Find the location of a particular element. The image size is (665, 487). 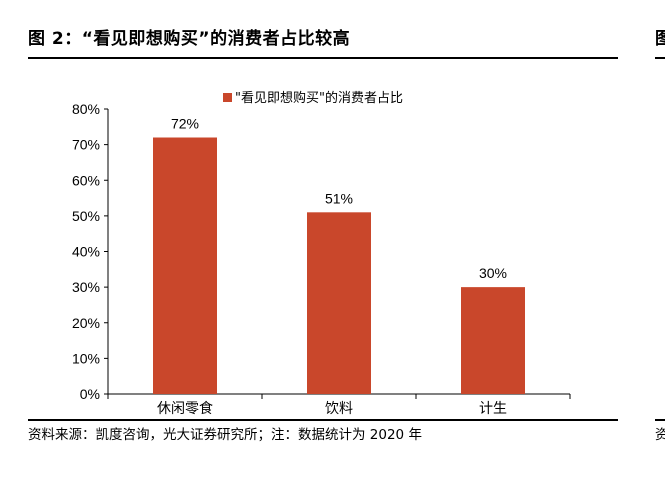

y-tick-label: 70% is located at coordinates (86, 145).